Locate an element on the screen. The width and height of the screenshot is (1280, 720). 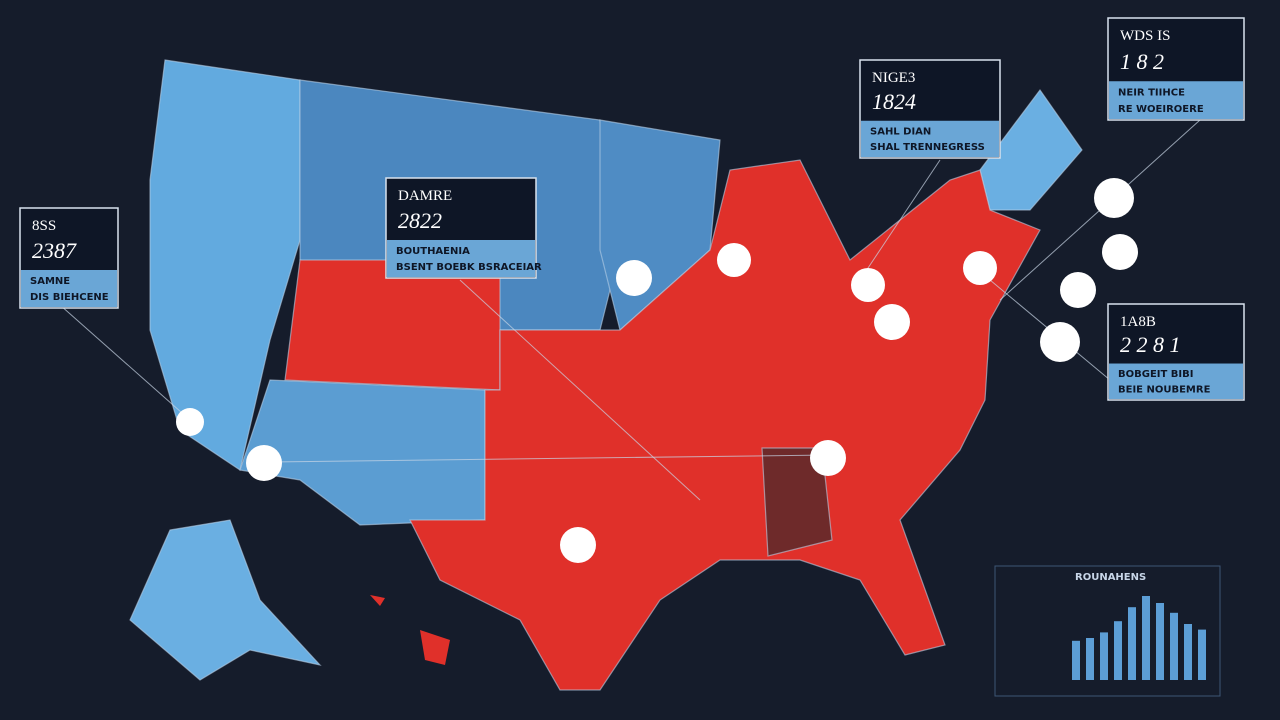
panel-number: 2822 is located at coordinates (420, 220).